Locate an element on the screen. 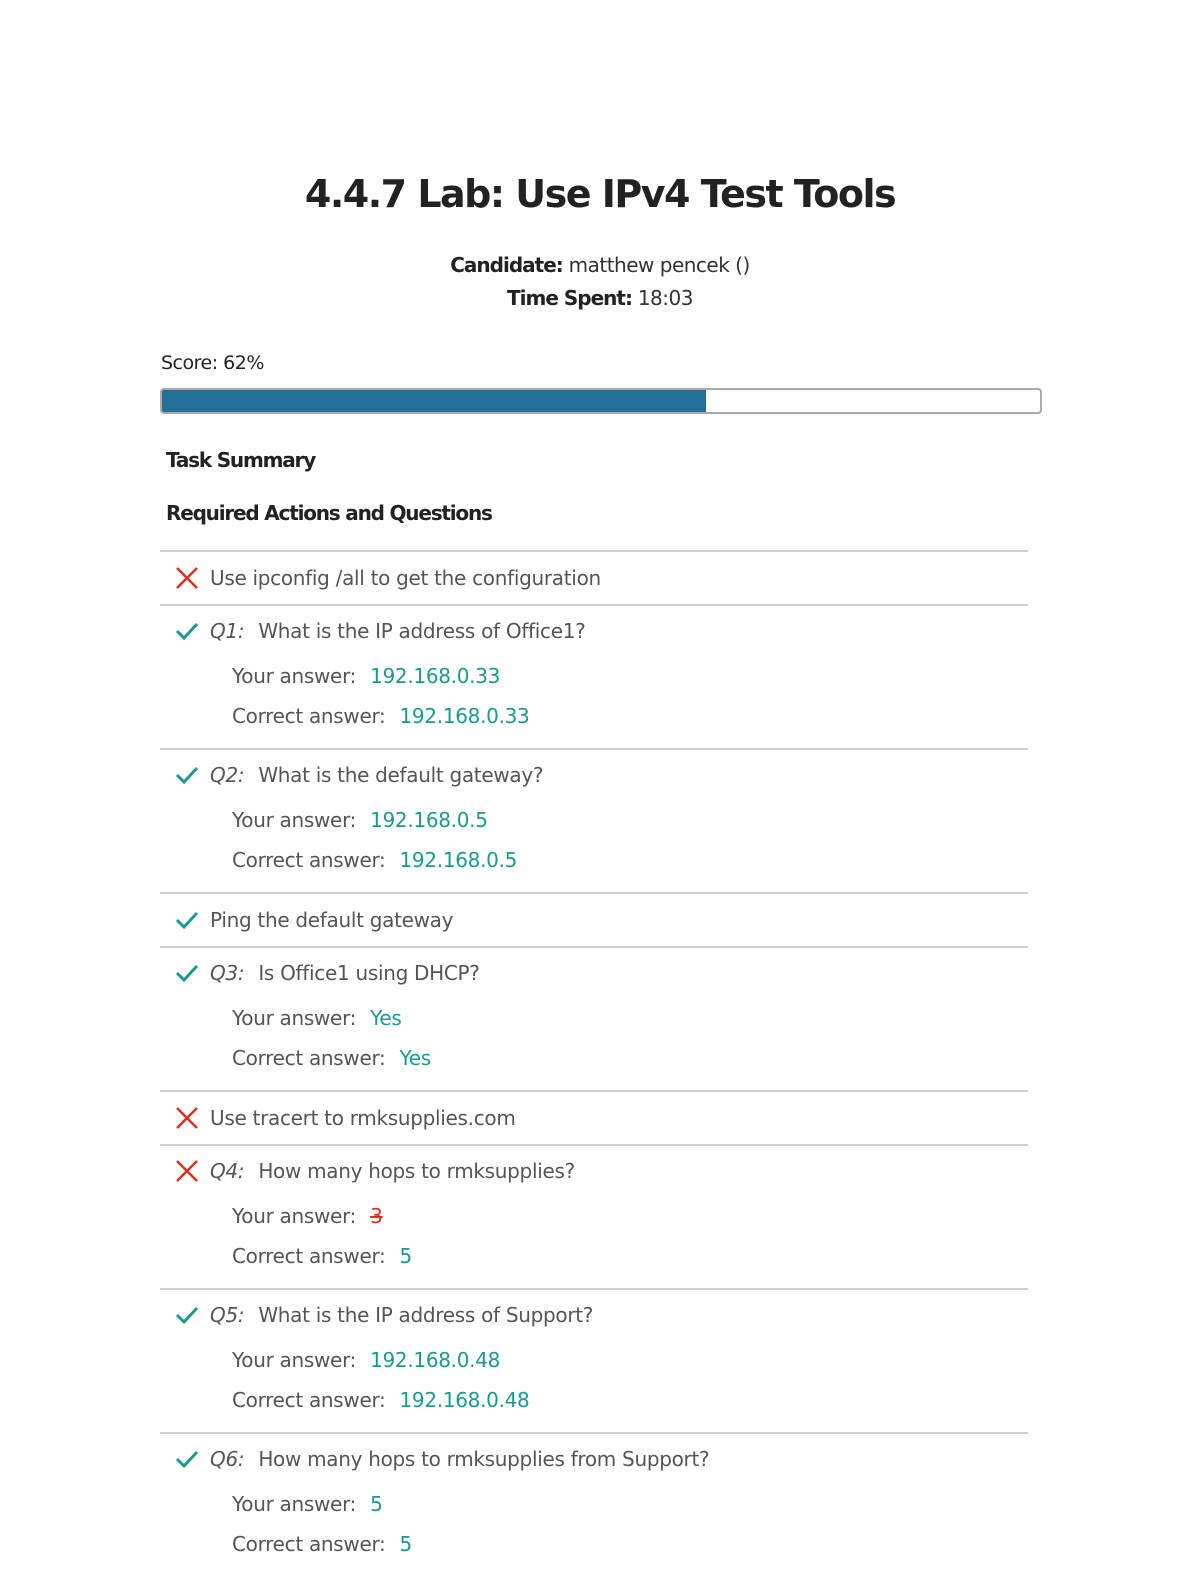 The height and width of the screenshot is (1576, 1200). correct-answer-value: 192.168.0.48 is located at coordinates (464, 1400).